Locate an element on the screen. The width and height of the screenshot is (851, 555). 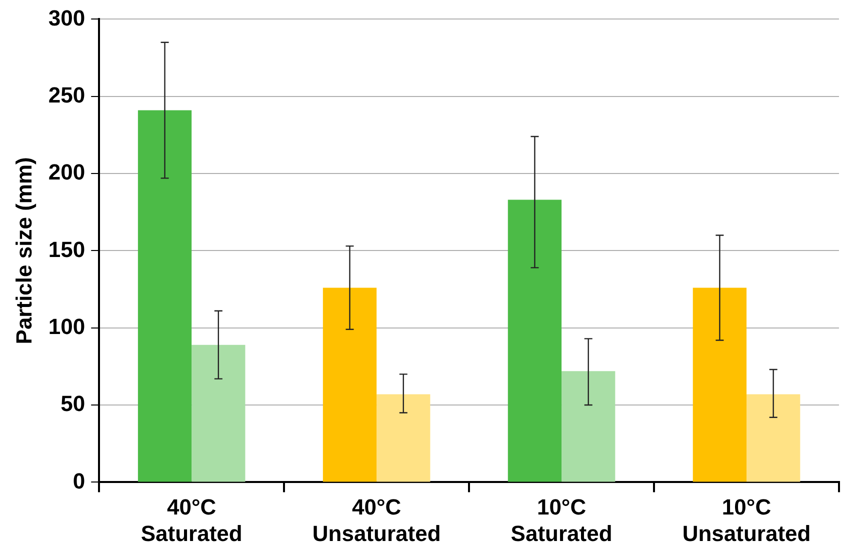
x-tick-label: 40°C Unsaturated is located at coordinates (376, 520).